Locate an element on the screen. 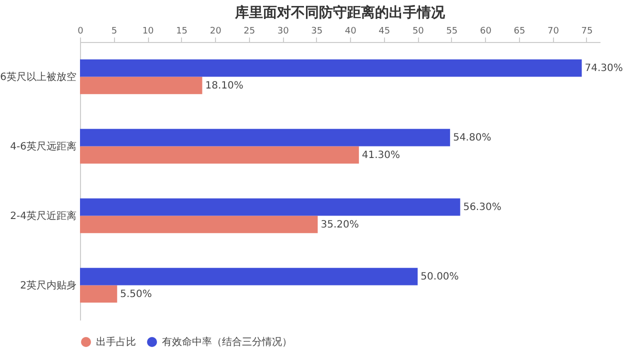 This screenshot has height=362, width=640. data-label: 54.80% is located at coordinates (472, 138).